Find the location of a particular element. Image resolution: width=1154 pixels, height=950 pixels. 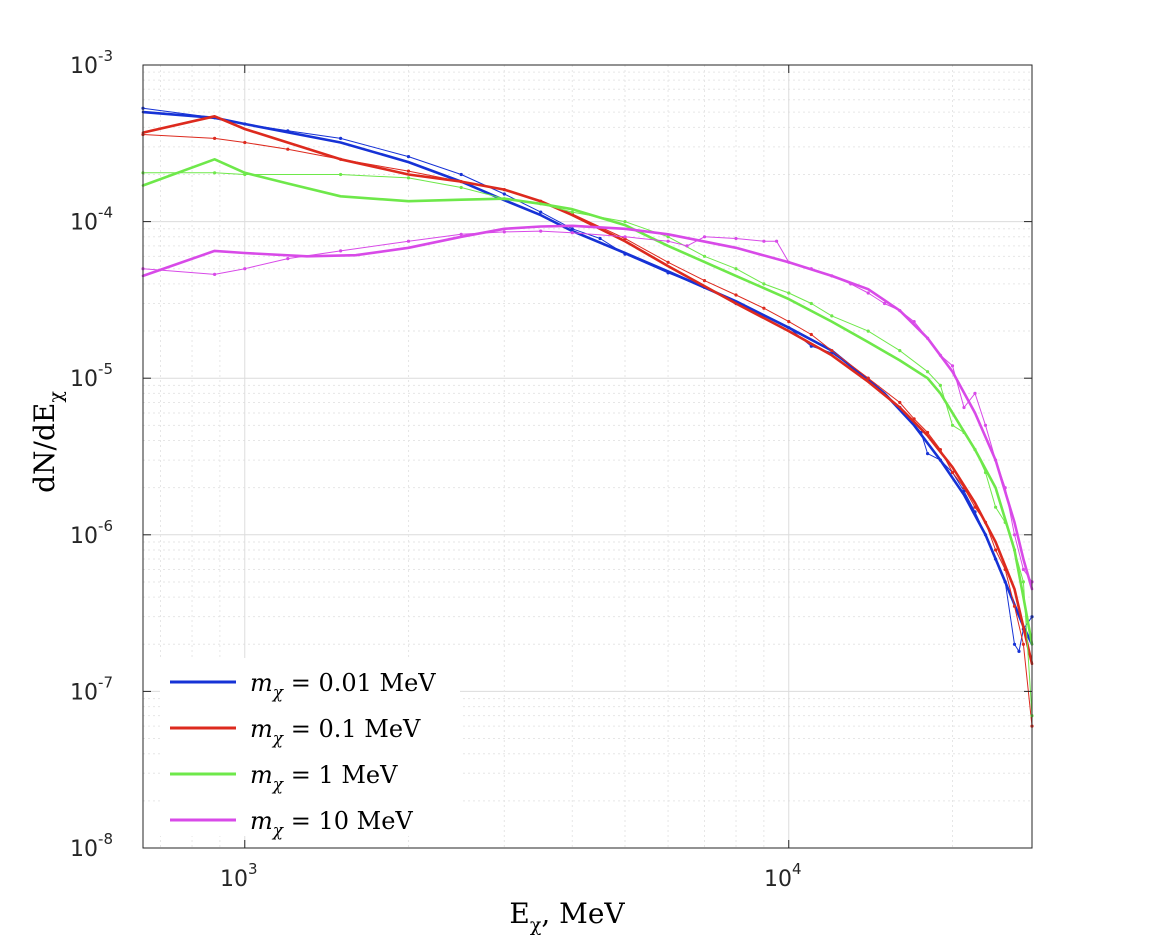

legend-label: mχ = 1 MeV is located at coordinates (324, 778).